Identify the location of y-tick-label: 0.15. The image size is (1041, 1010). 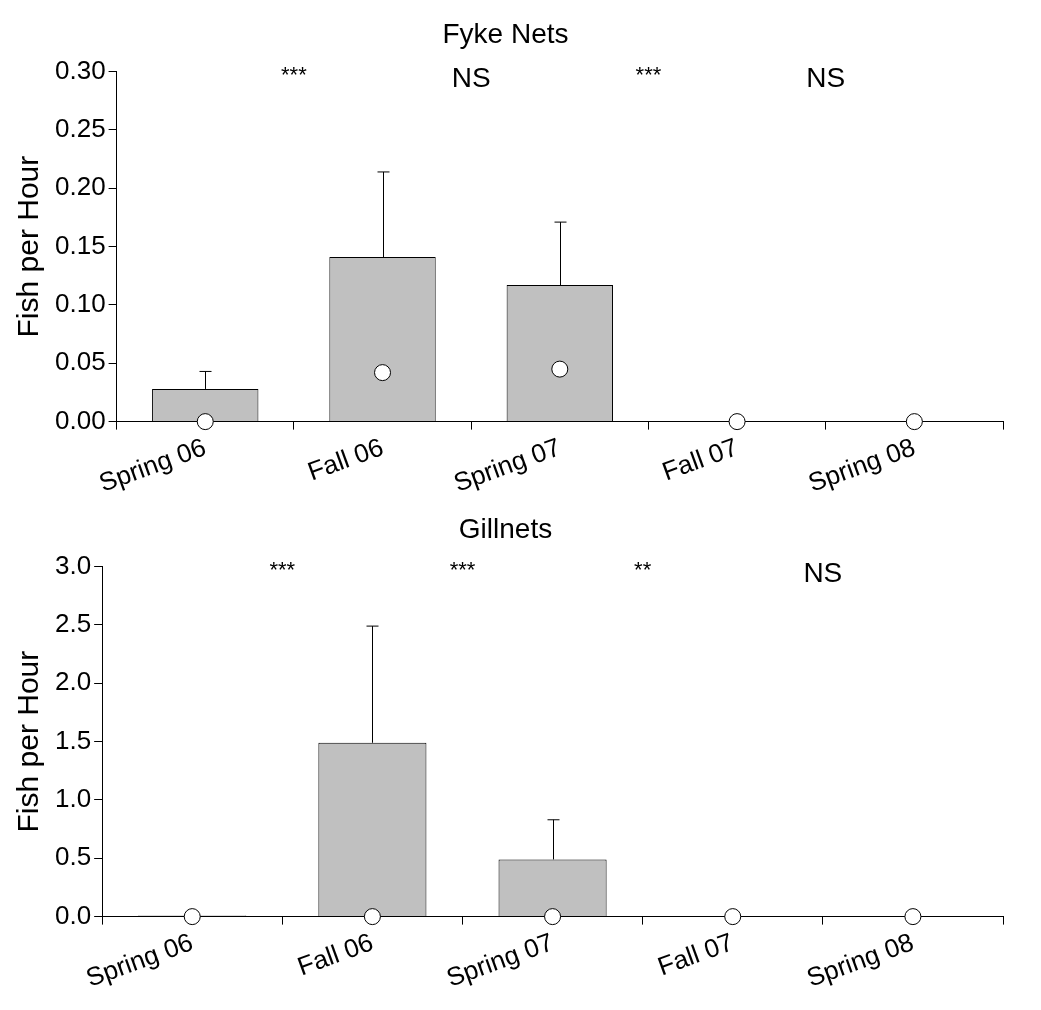
(80, 244).